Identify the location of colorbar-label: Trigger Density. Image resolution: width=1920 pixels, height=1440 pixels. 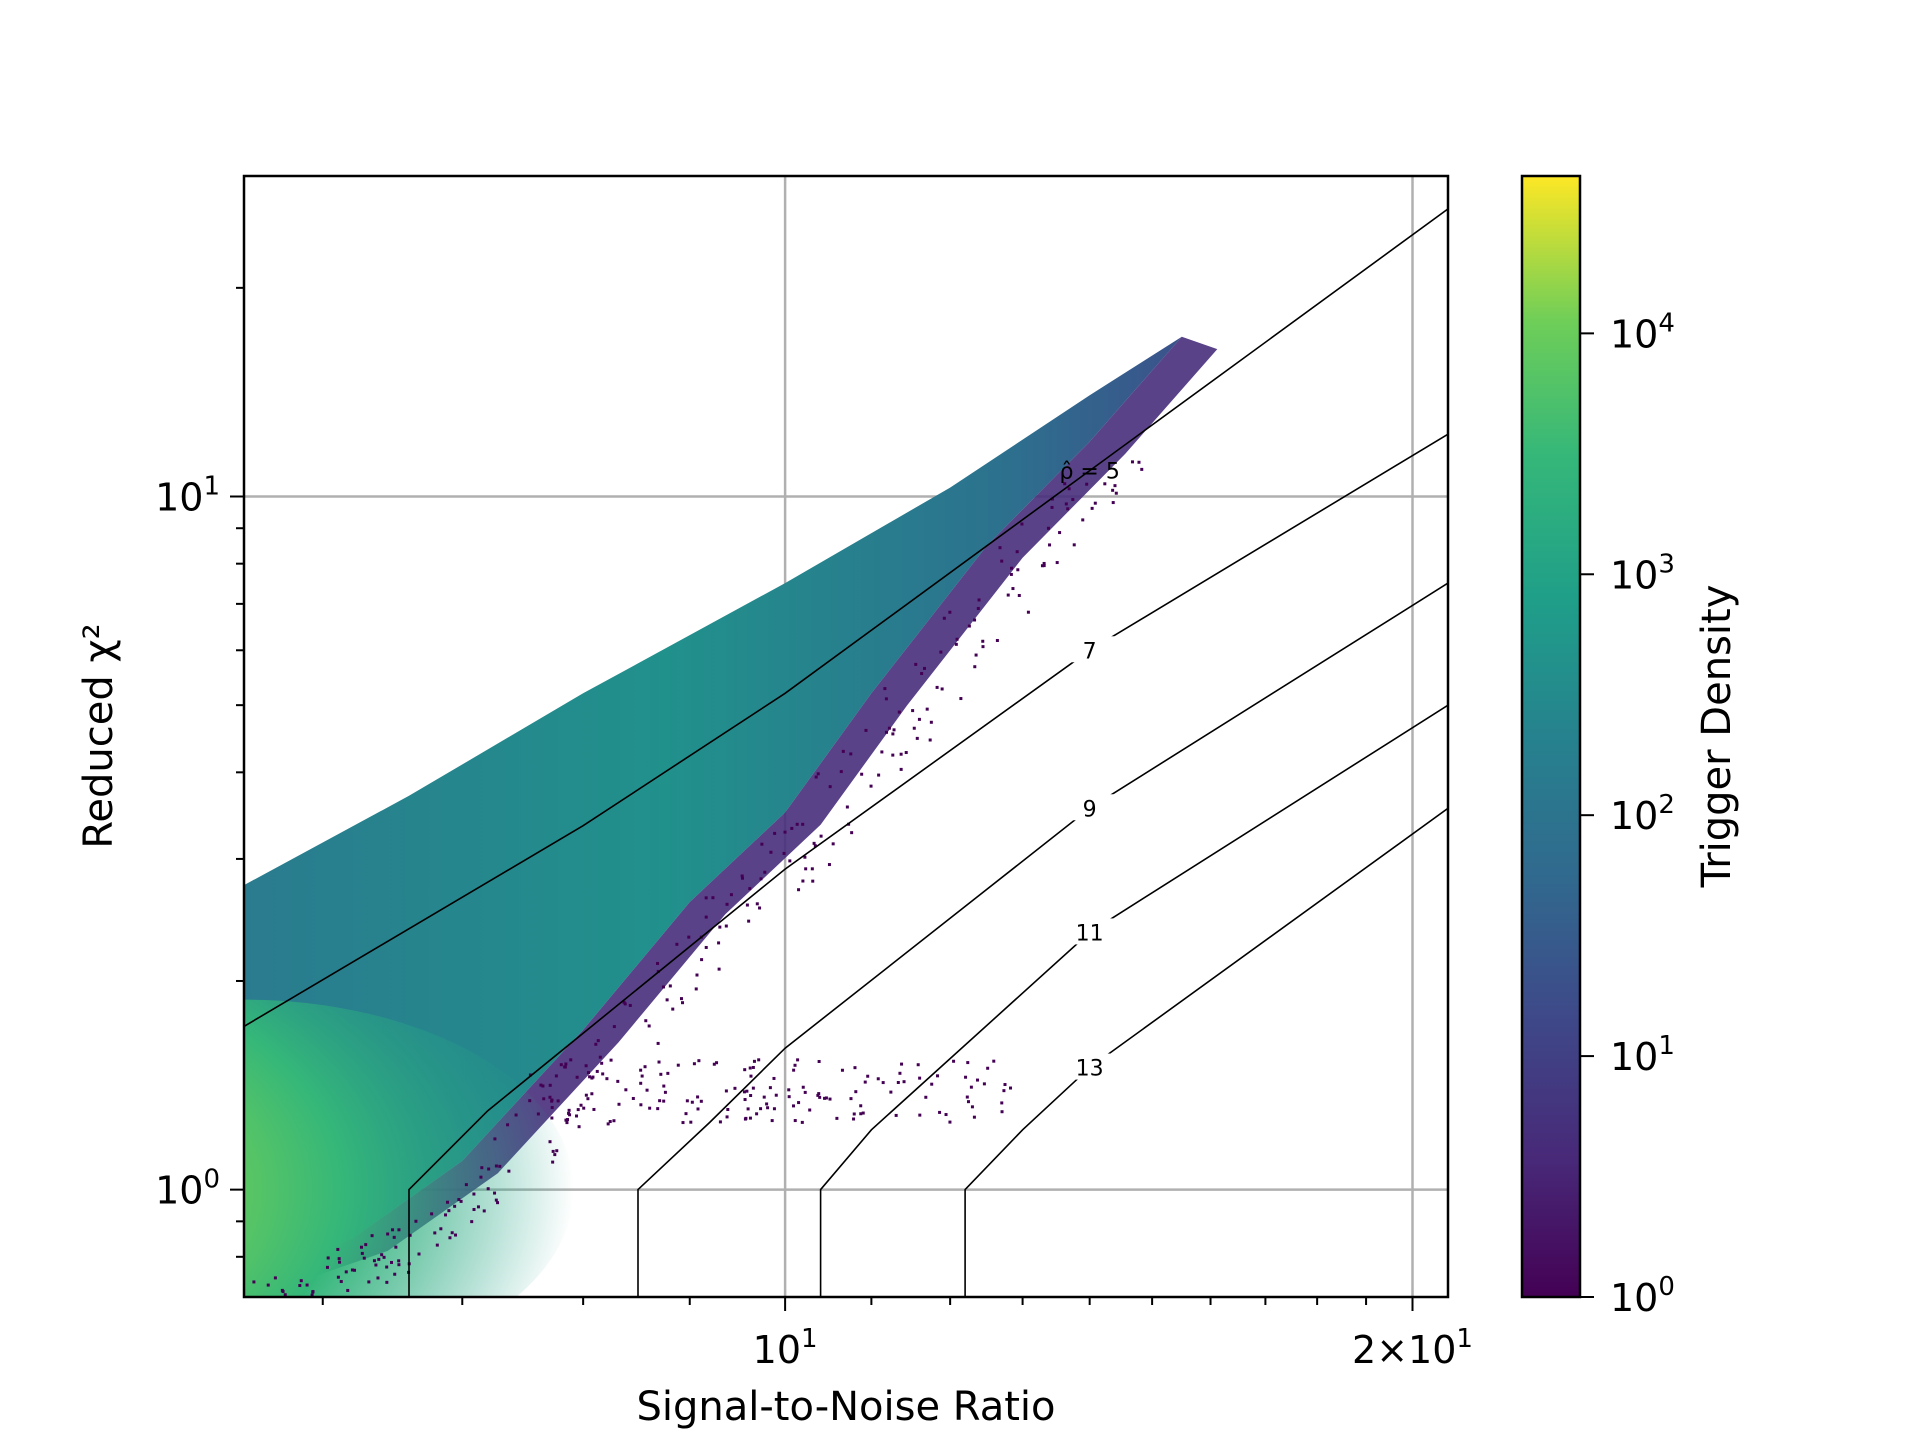
(1717, 737).